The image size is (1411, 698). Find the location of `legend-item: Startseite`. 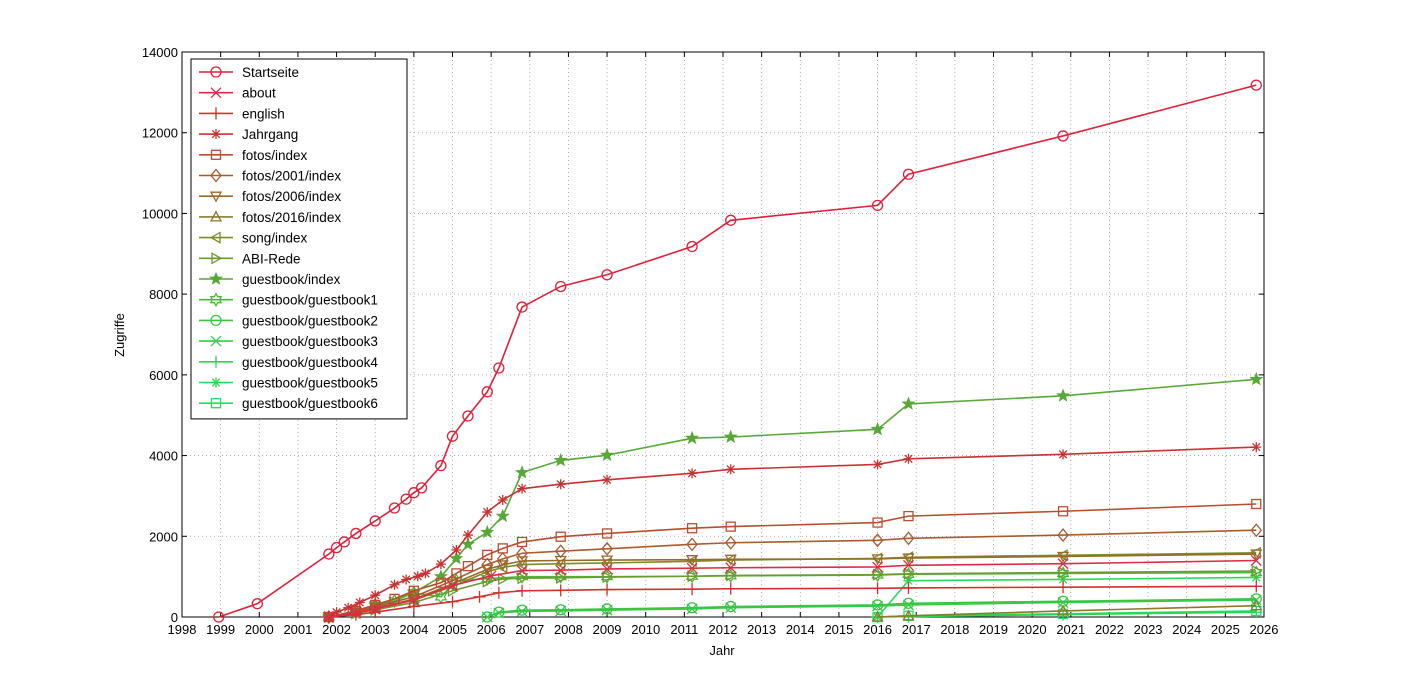

legend-item: Startseite is located at coordinates (249, 72).